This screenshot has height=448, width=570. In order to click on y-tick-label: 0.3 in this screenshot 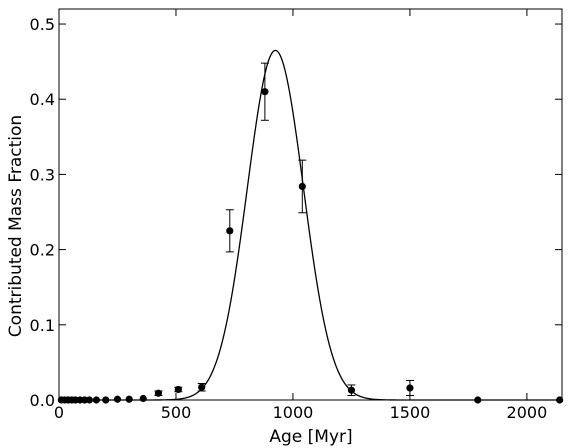, I will do `click(42, 174)`.